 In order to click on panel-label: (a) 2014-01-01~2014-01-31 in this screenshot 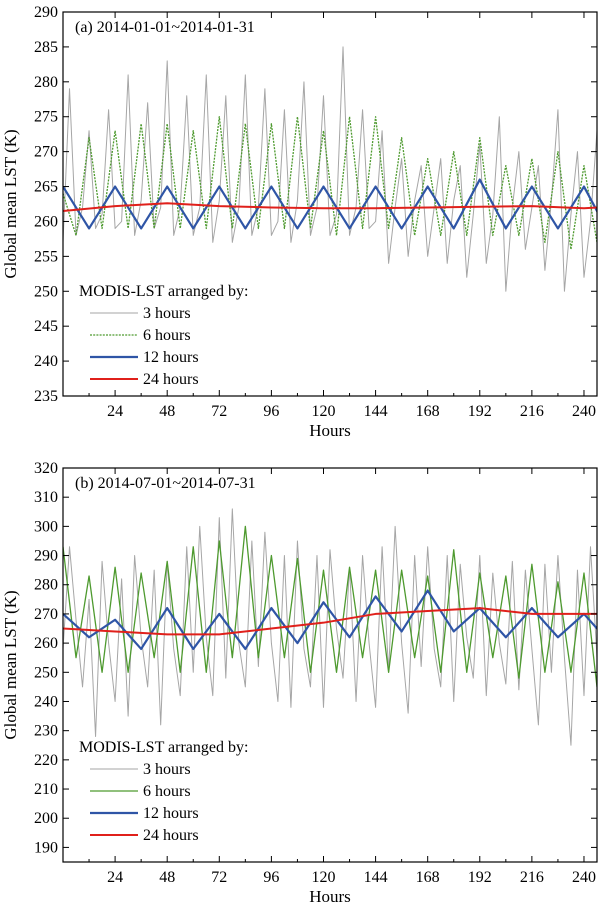, I will do `click(165, 27)`.